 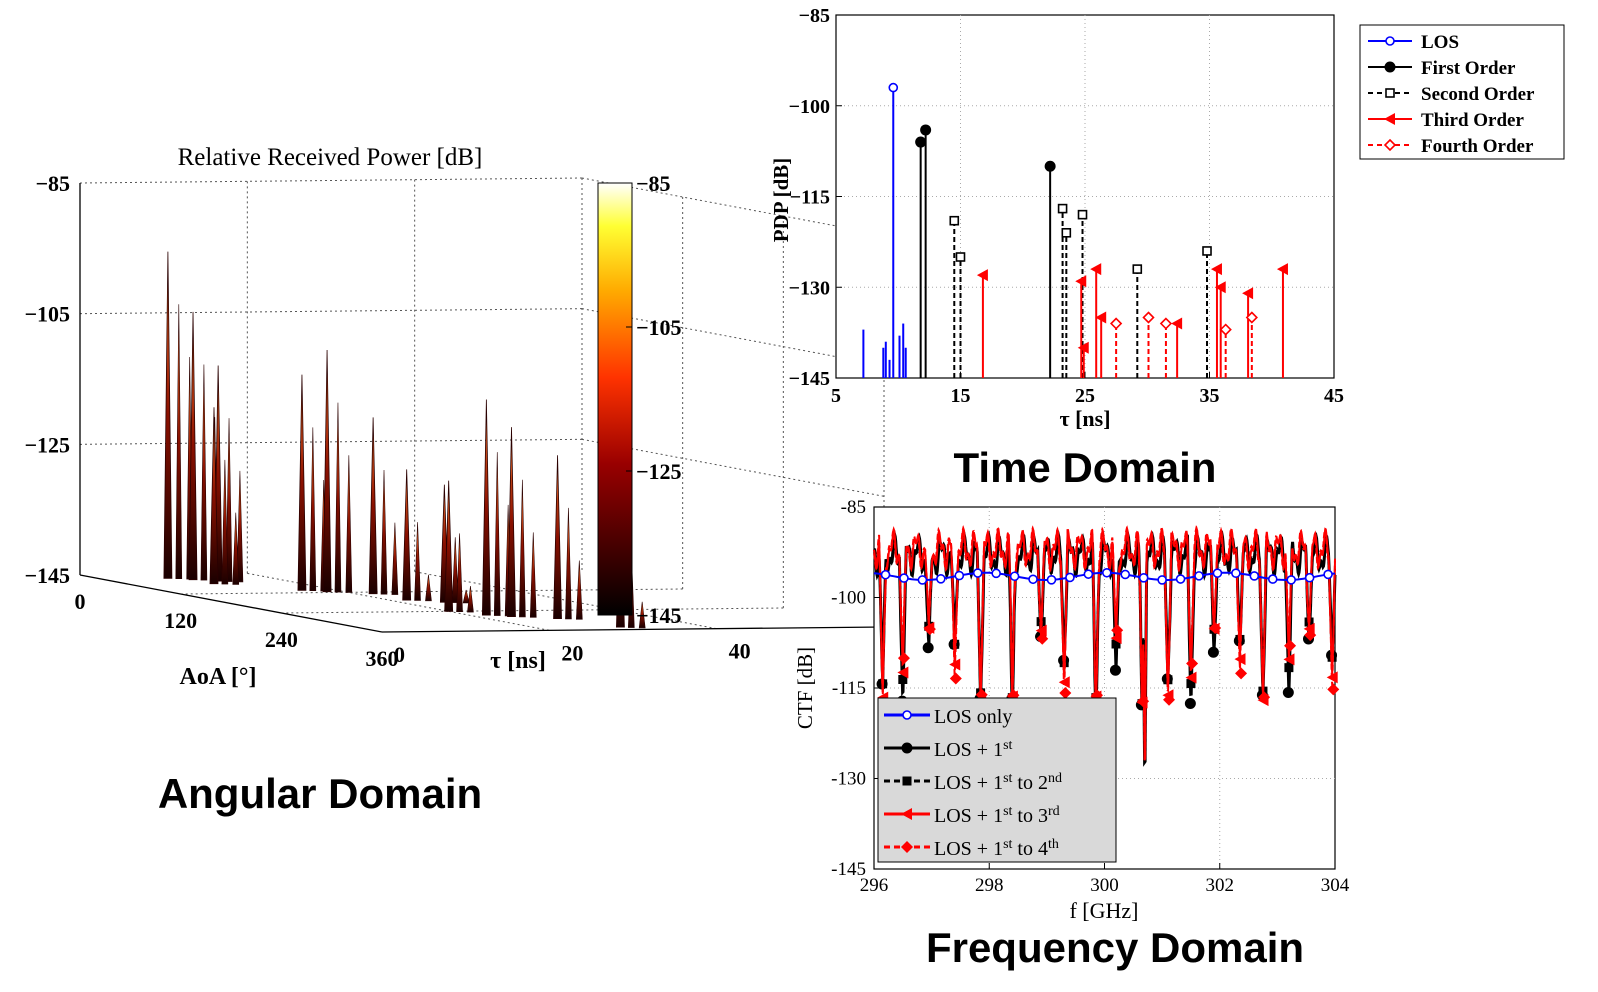 I want to click on freq-legend-superscript: rd, so click(x=1054, y=811).